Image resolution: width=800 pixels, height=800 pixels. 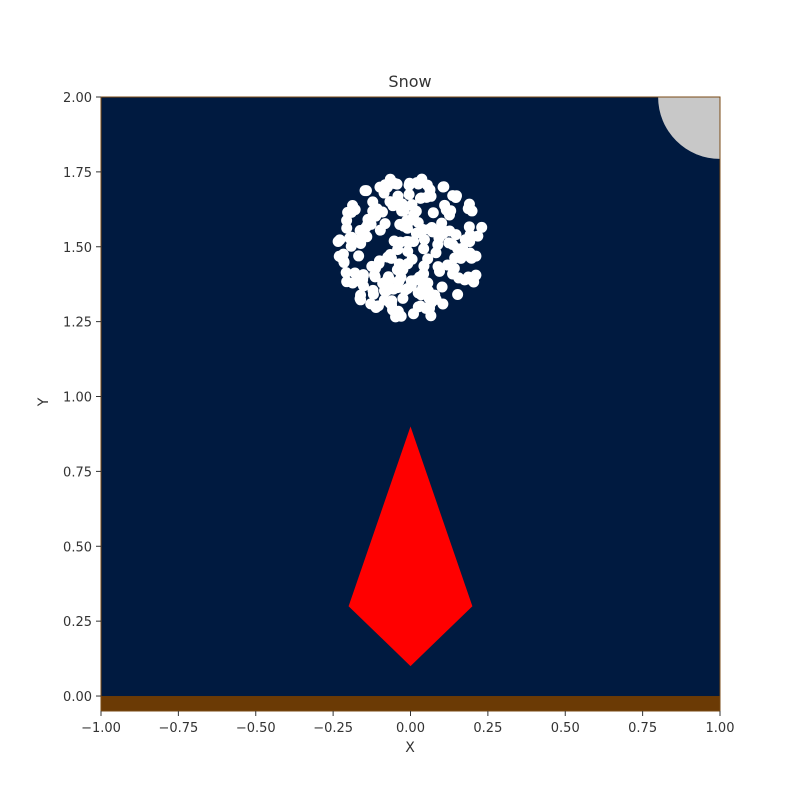 I want to click on y-tick-label: 0.50, so click(x=77, y=547).